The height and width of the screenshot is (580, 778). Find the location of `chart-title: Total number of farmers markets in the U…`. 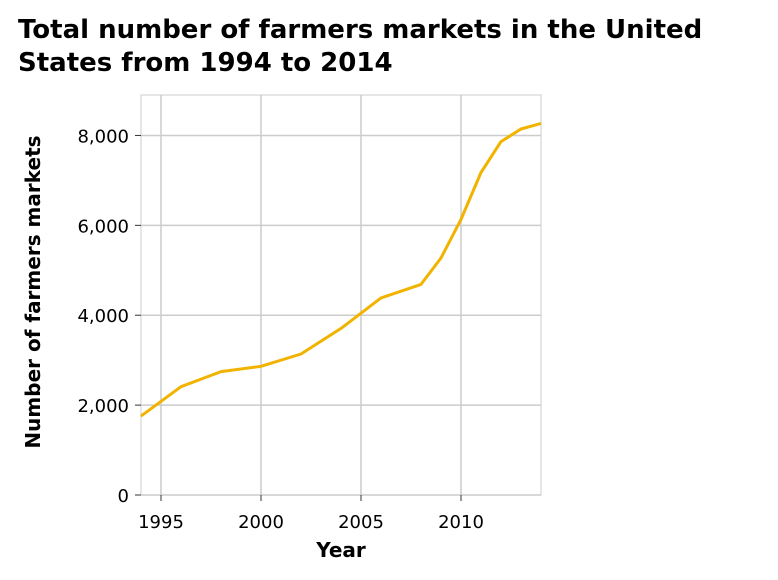

chart-title: Total number of farmers markets in the U… is located at coordinates (360, 46).